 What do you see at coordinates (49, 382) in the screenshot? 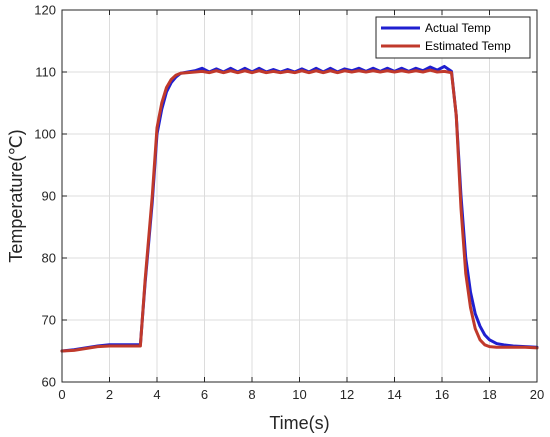
I see `y-tick-label: 60` at bounding box center [49, 382].